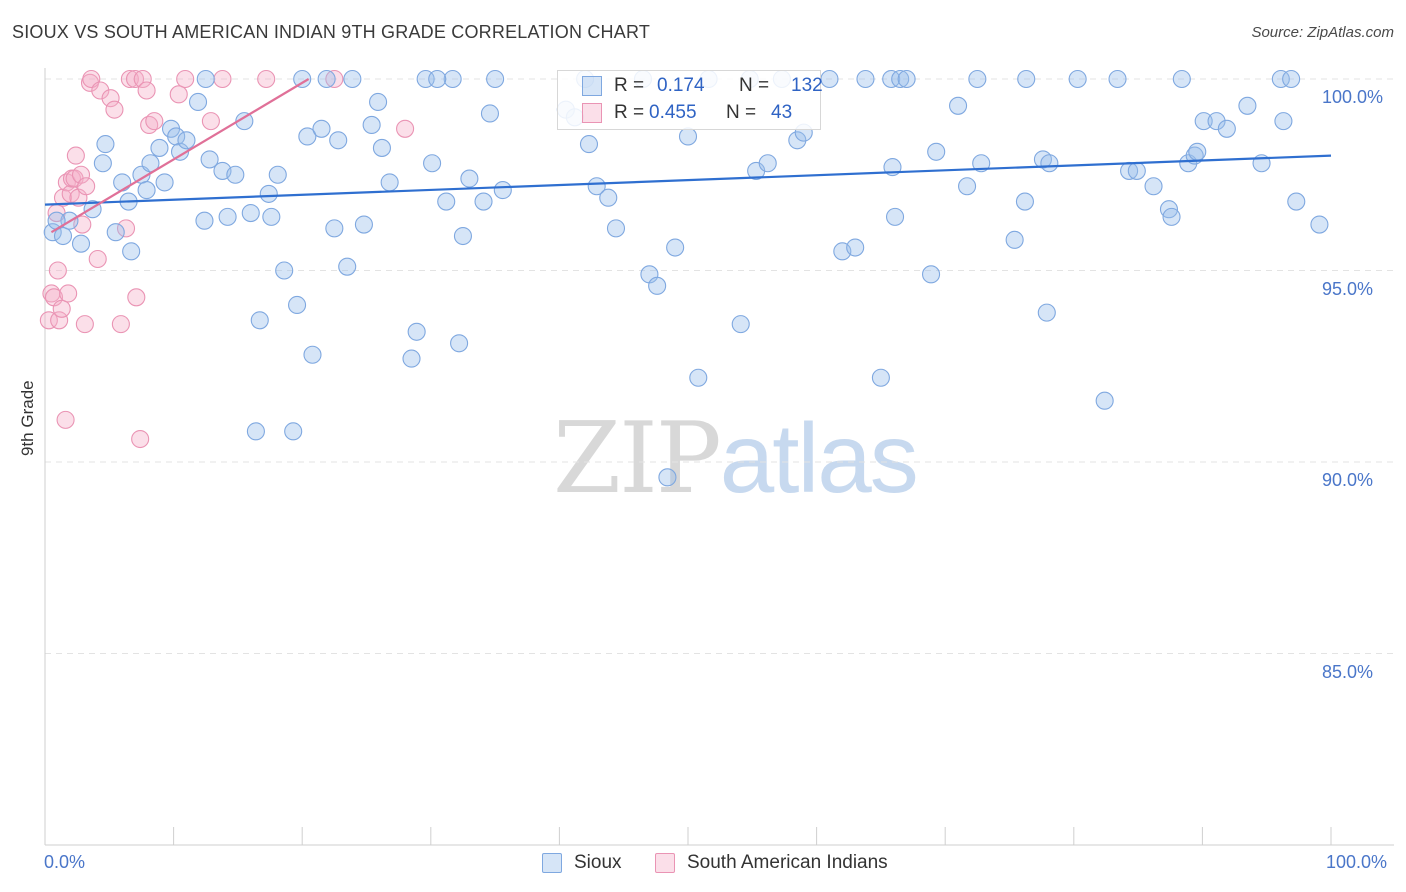 The height and width of the screenshot is (892, 1406). What do you see at coordinates (736, 459) in the screenshot?
I see `zipatlas-watermark: ZIPatlas` at bounding box center [736, 459].